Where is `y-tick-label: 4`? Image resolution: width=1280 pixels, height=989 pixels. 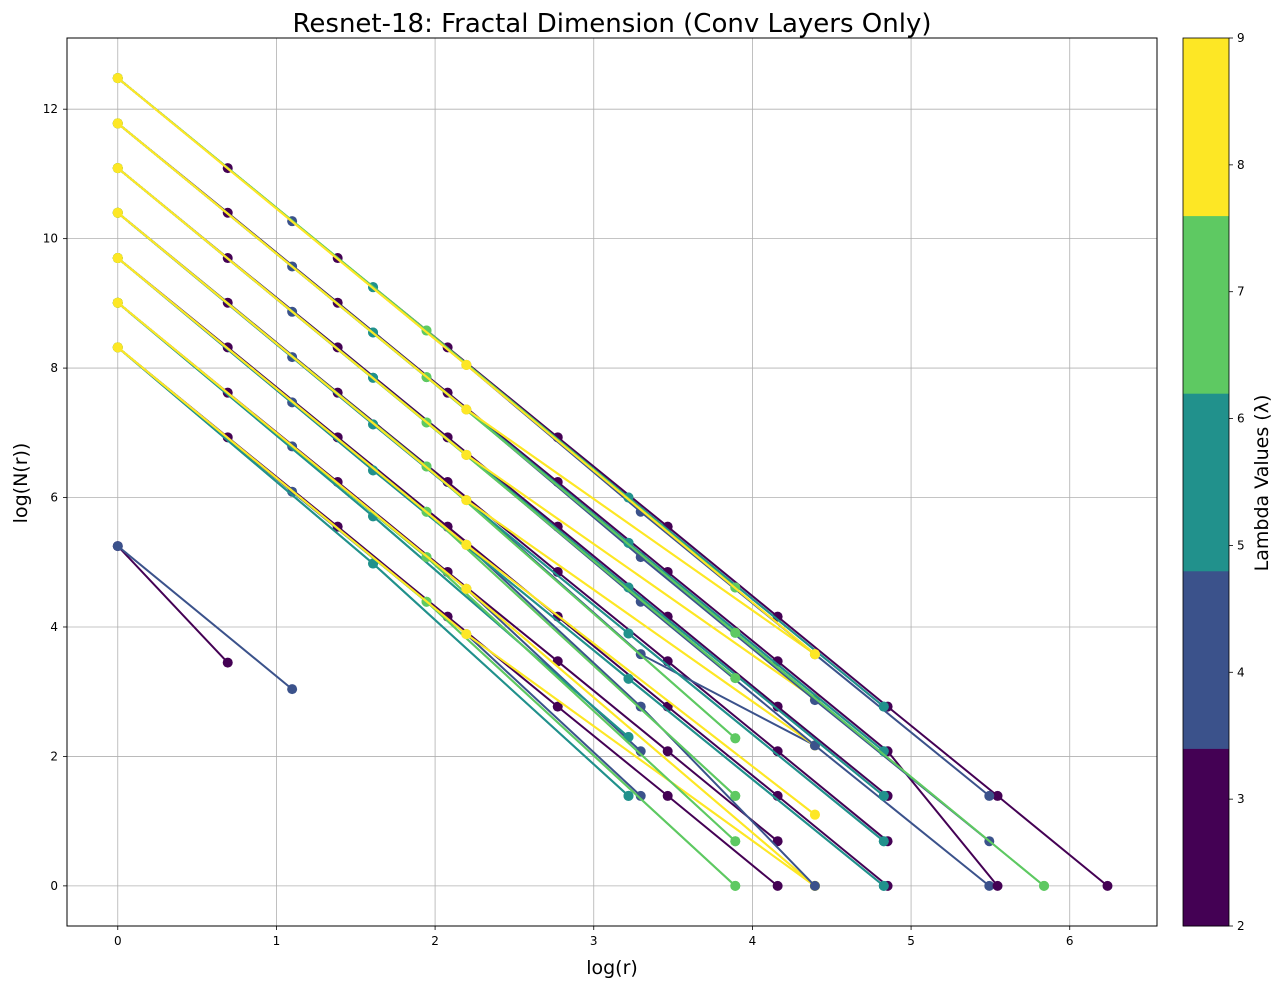 y-tick-label: 4 is located at coordinates (54, 627).